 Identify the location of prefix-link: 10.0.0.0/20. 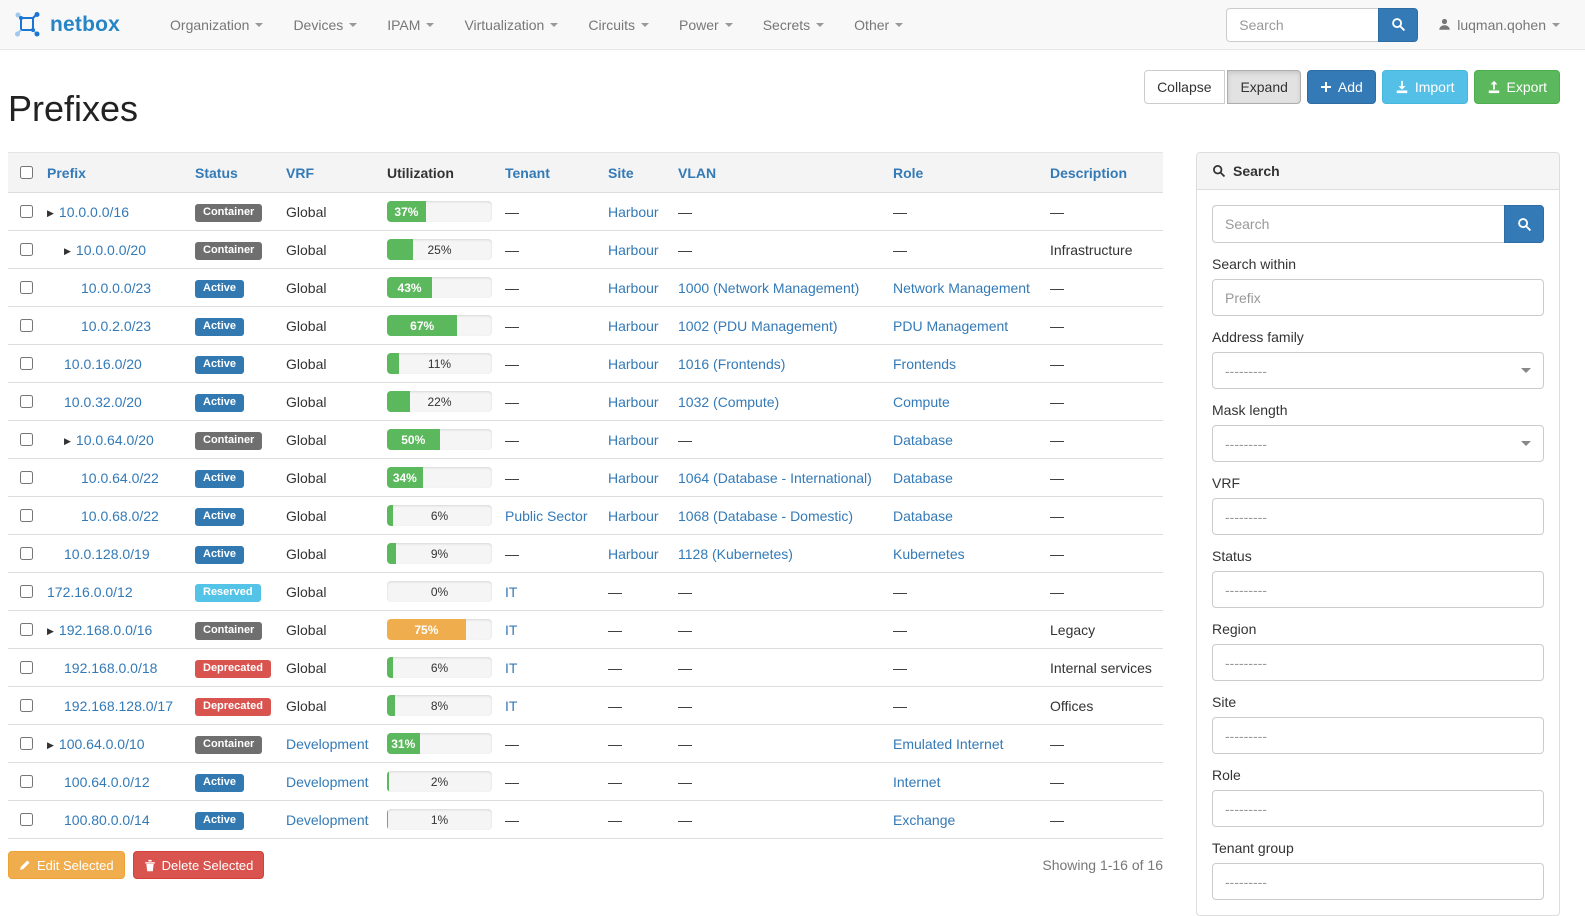
(110, 249).